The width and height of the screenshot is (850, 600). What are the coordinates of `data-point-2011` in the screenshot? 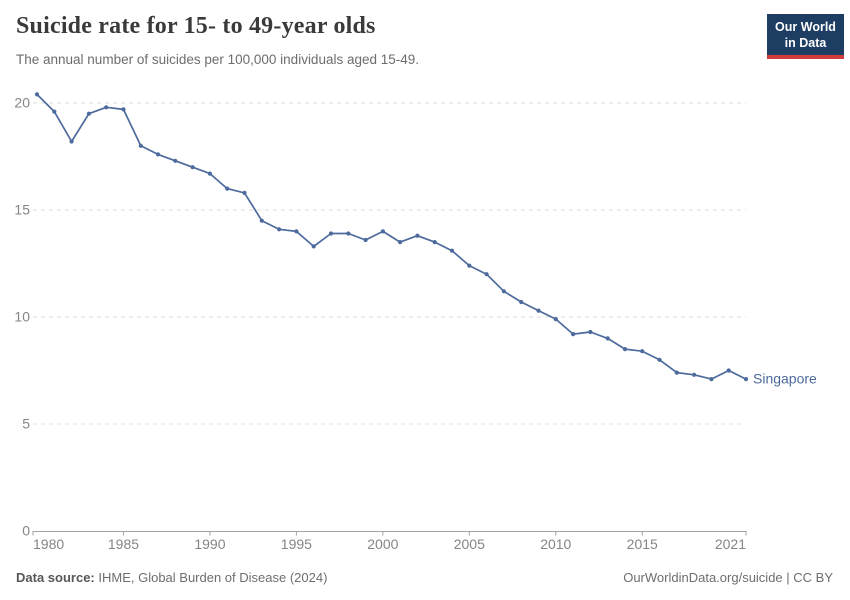 It's located at (573, 334).